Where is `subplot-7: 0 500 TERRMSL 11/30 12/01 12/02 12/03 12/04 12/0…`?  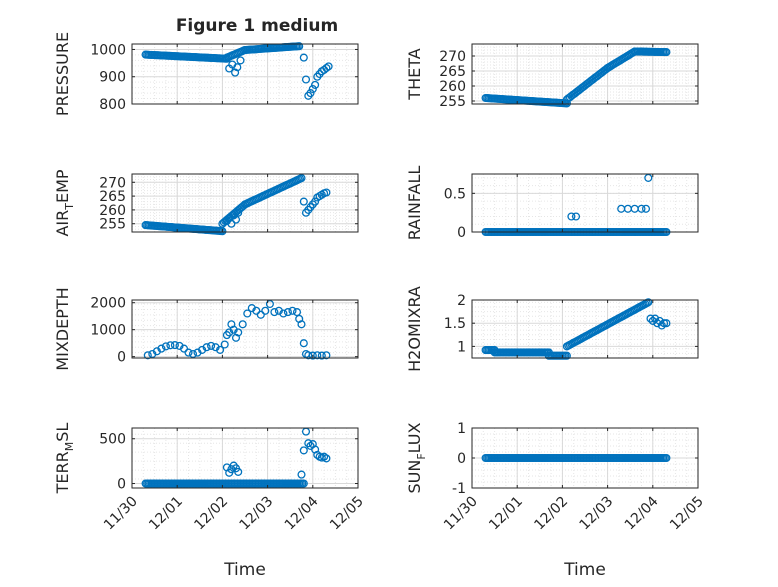 subplot-7: 0 500 TERRMSL 11/30 12/01 12/02 12/03 12/04 12/0… is located at coordinates (210, 501).